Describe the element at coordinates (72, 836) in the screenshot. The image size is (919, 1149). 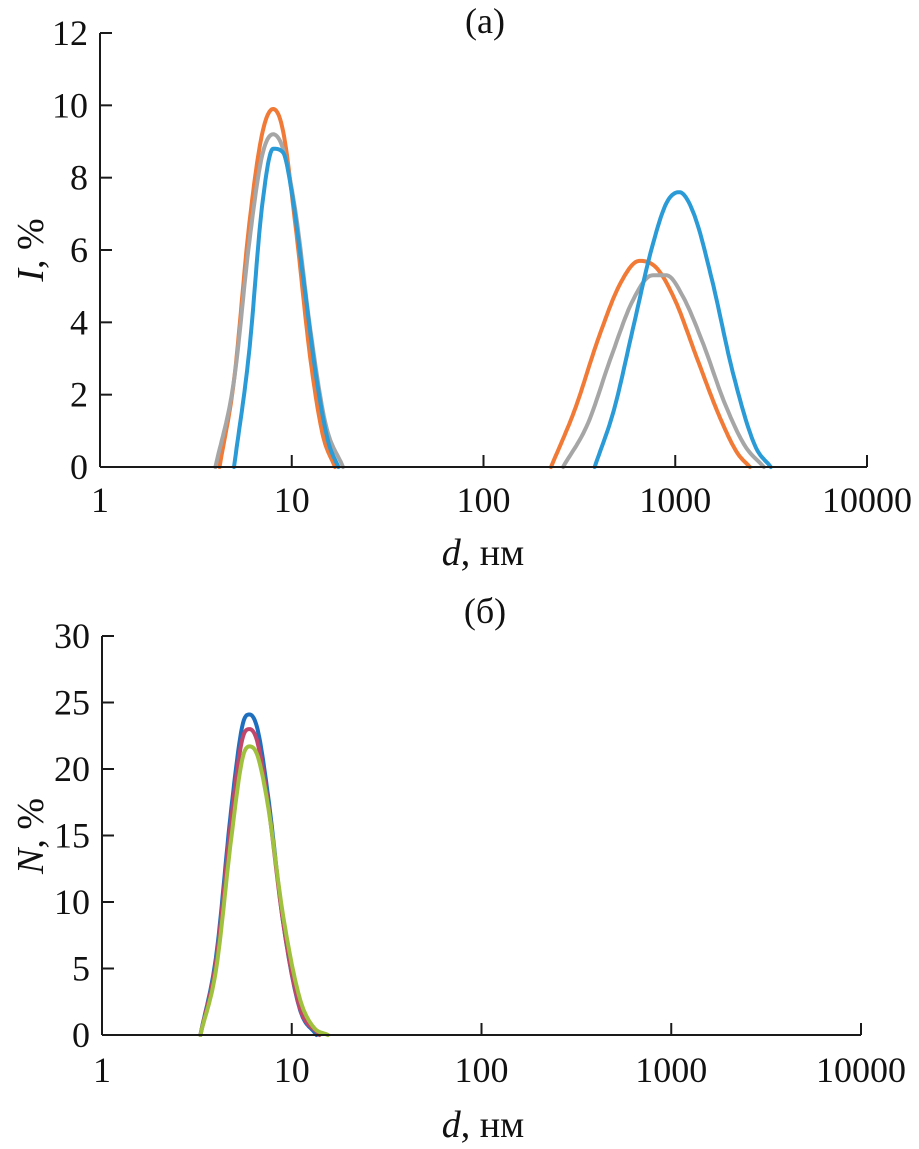
I see `panel-b-y-tick-label: 15` at that location.